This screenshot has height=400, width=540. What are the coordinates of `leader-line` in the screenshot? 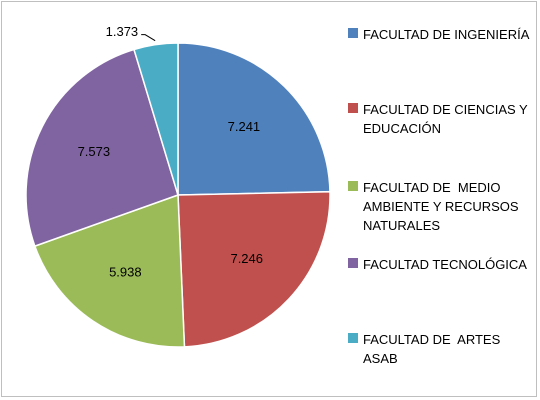 It's located at (148, 38).